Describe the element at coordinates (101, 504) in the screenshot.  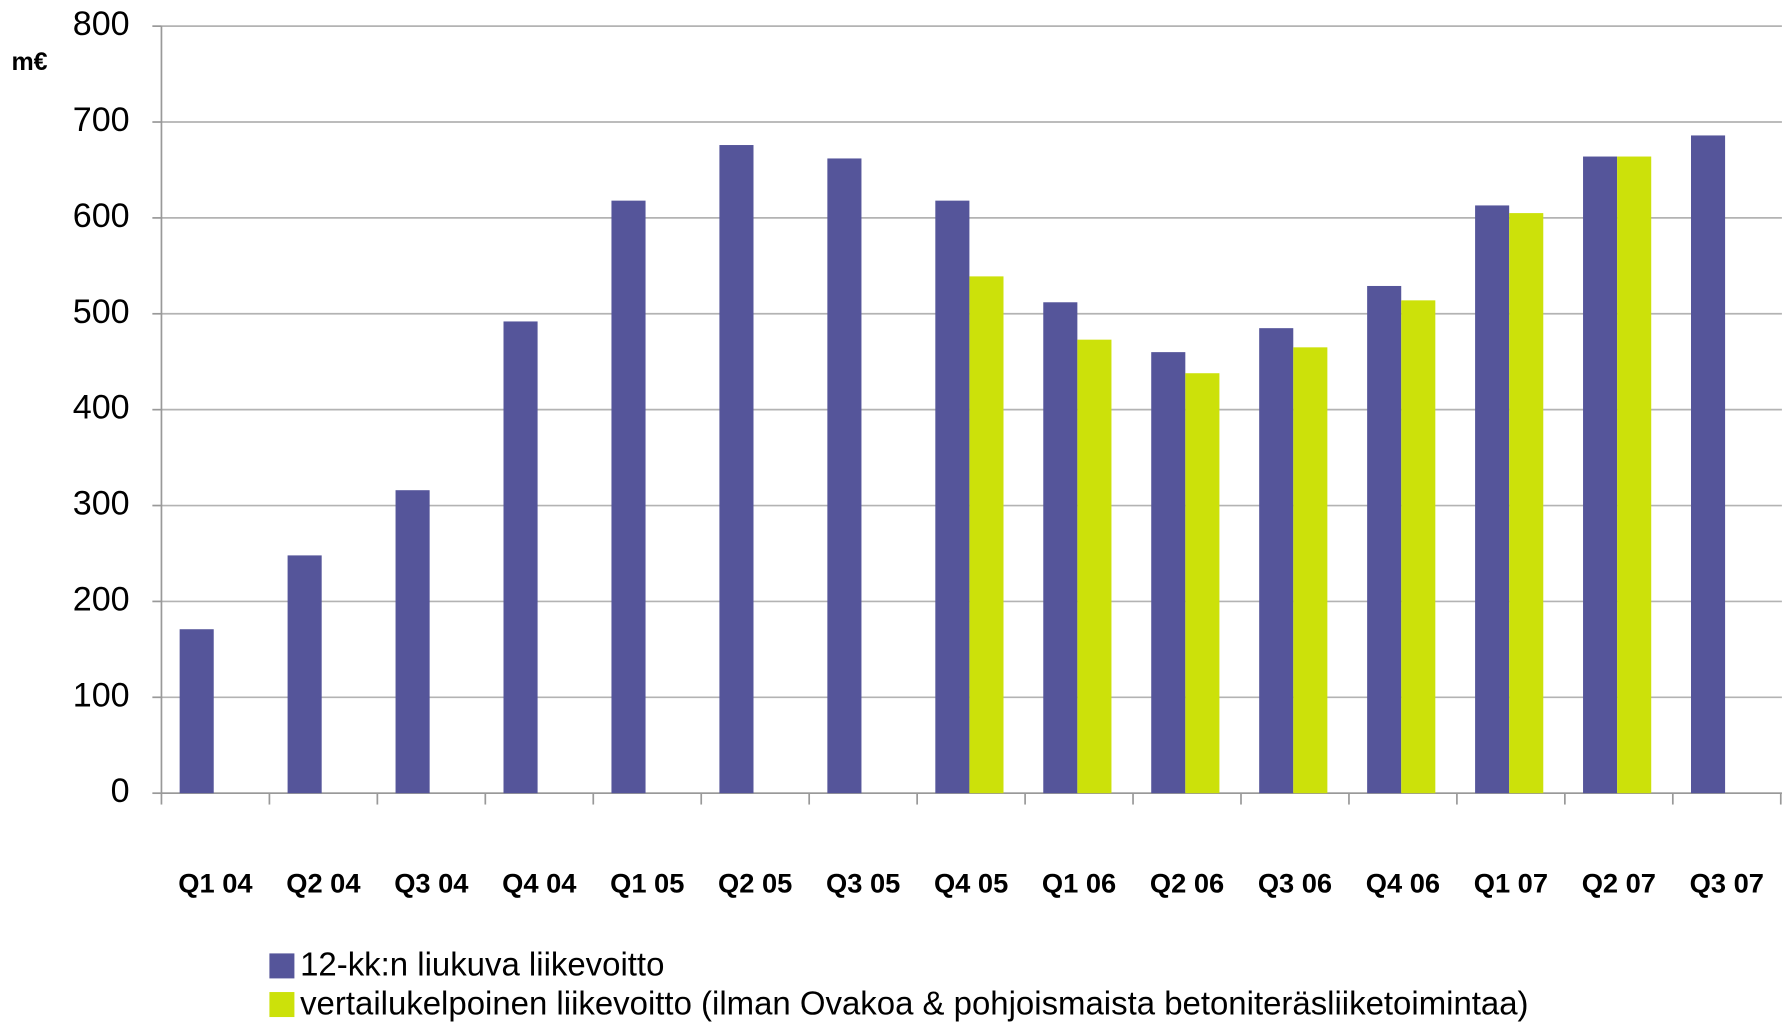
I see `y-tick-label: 300` at that location.